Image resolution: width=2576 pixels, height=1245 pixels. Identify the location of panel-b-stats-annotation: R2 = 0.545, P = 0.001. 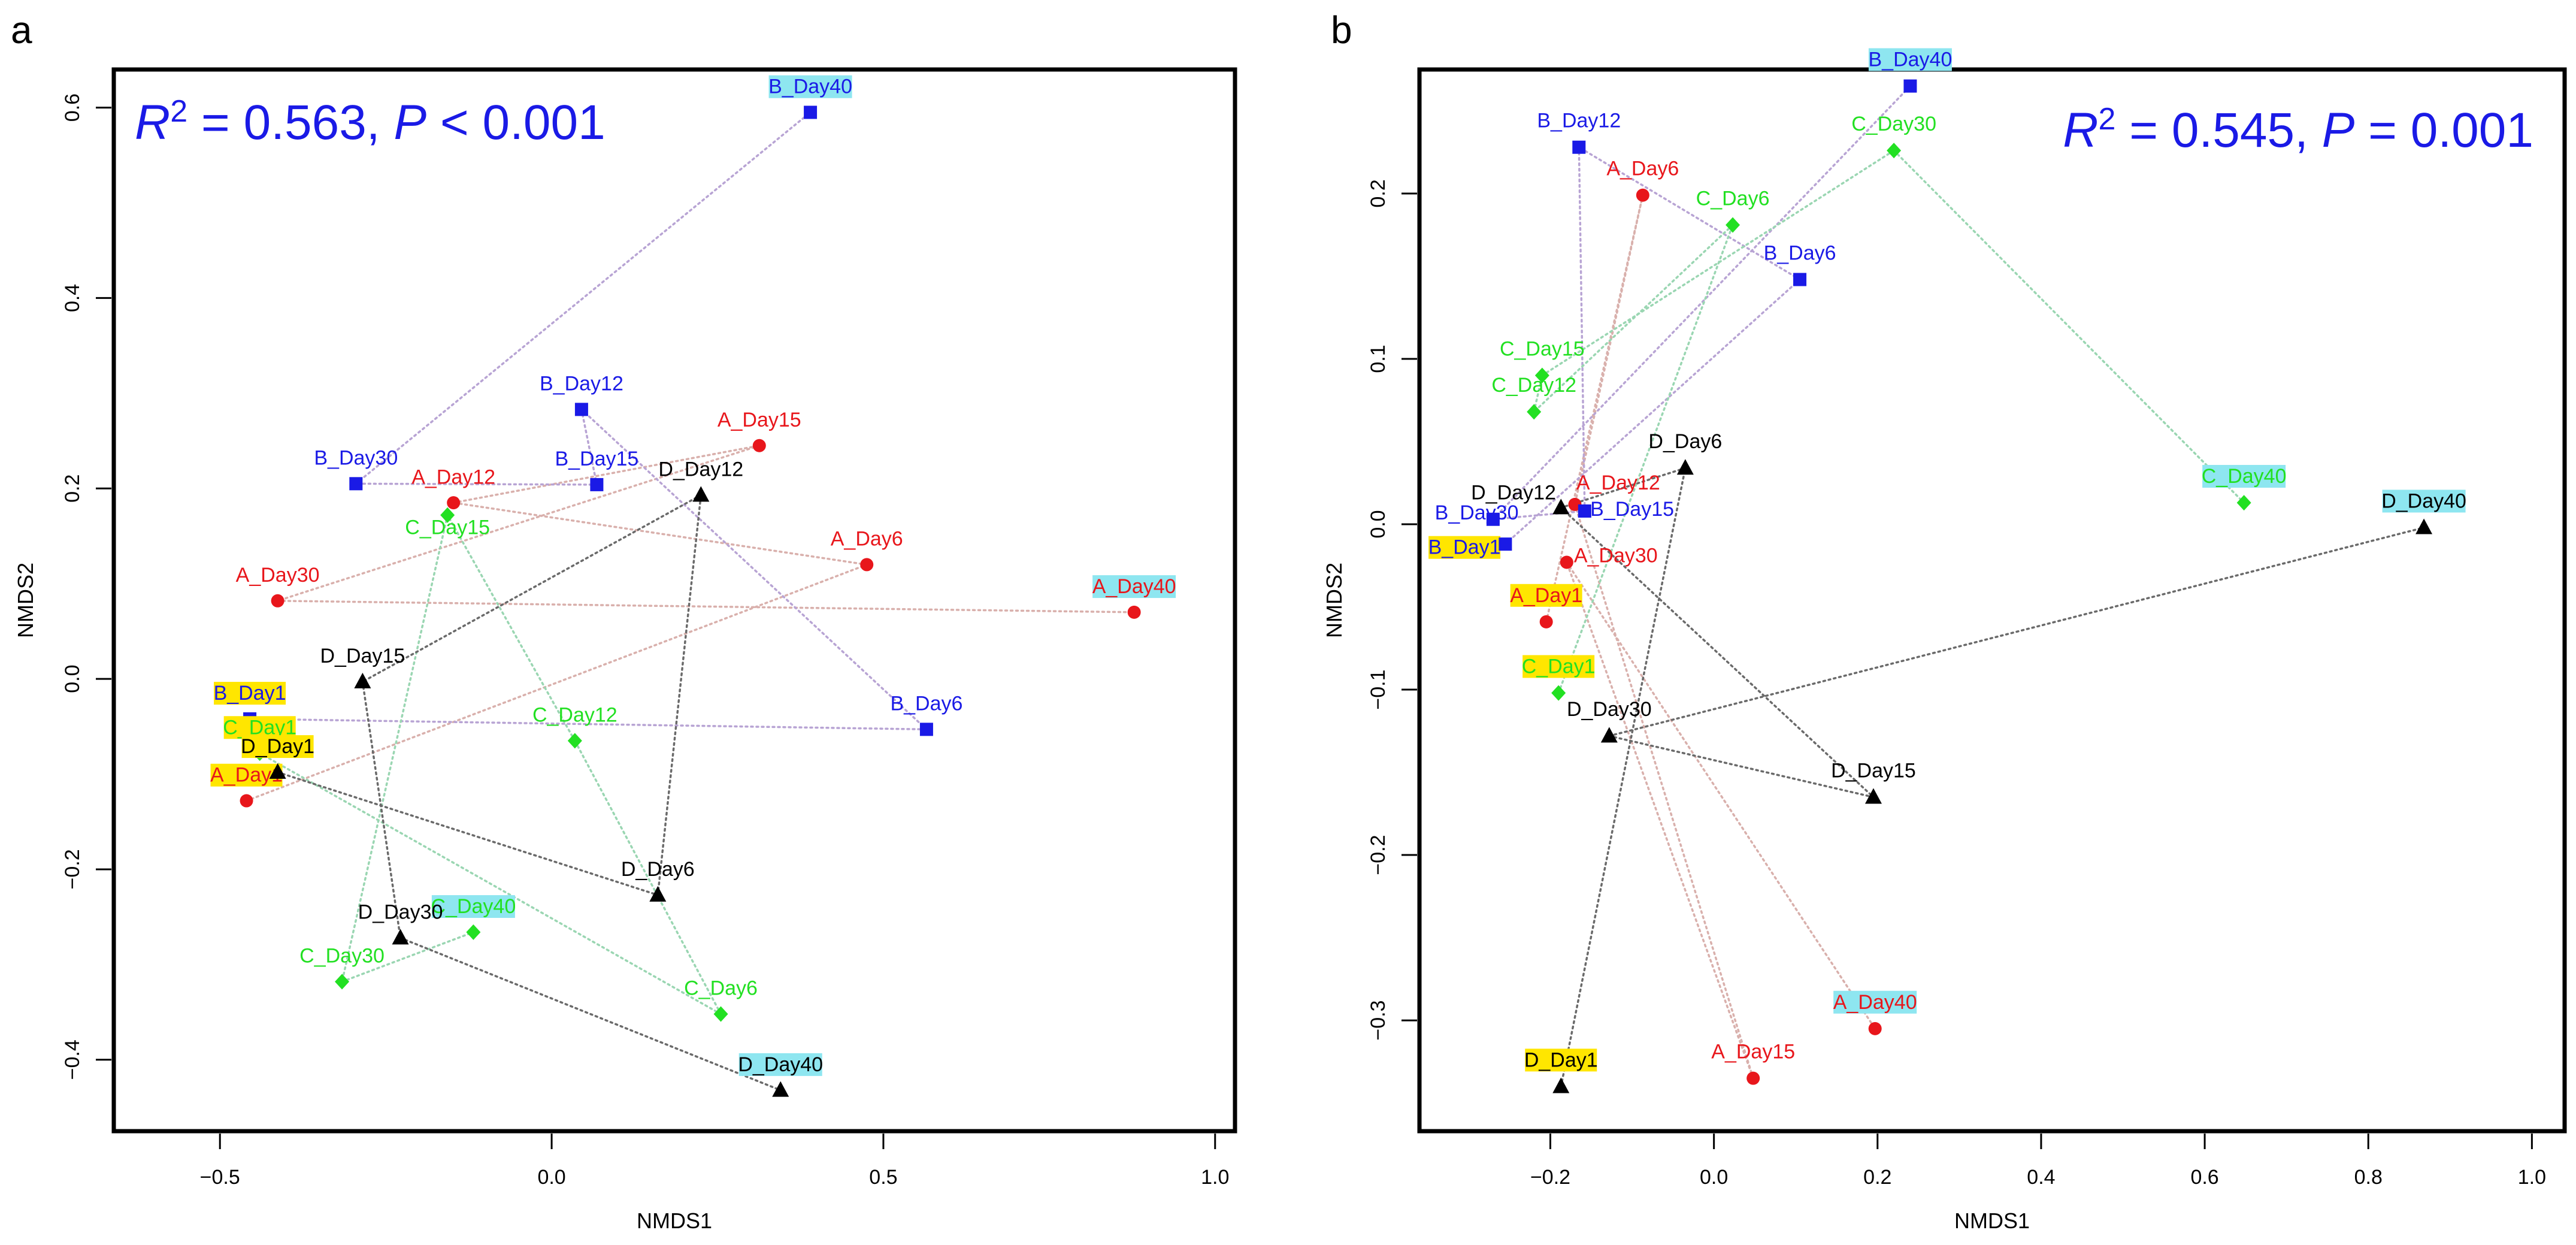
(2298, 130).